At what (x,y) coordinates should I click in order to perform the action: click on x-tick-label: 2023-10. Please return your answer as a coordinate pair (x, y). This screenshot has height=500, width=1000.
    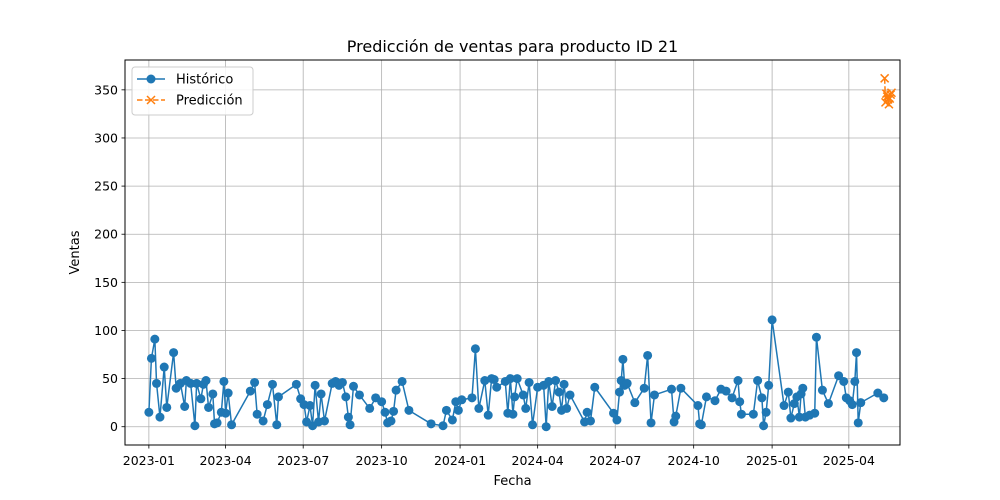
    Looking at the image, I should click on (382, 460).